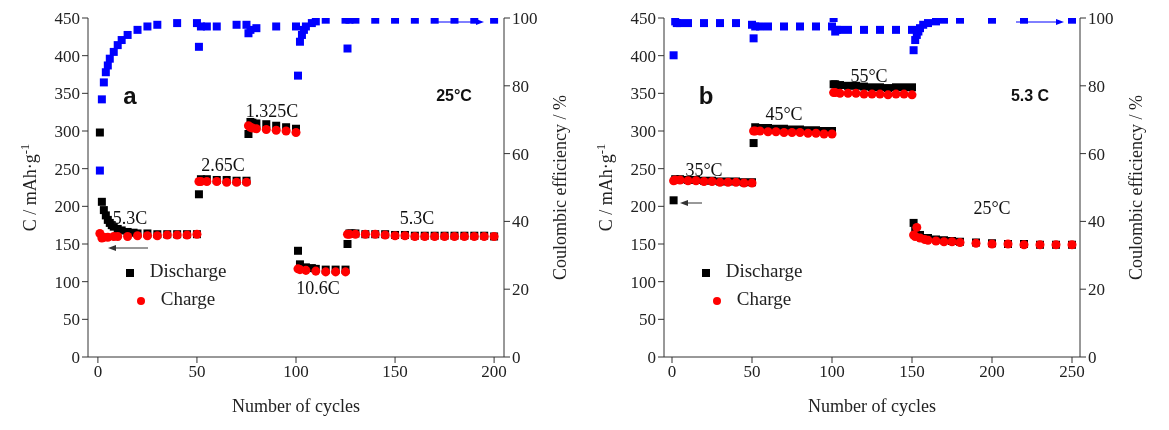  What do you see at coordinates (706, 96) in the screenshot?
I see `annotation: b` at bounding box center [706, 96].